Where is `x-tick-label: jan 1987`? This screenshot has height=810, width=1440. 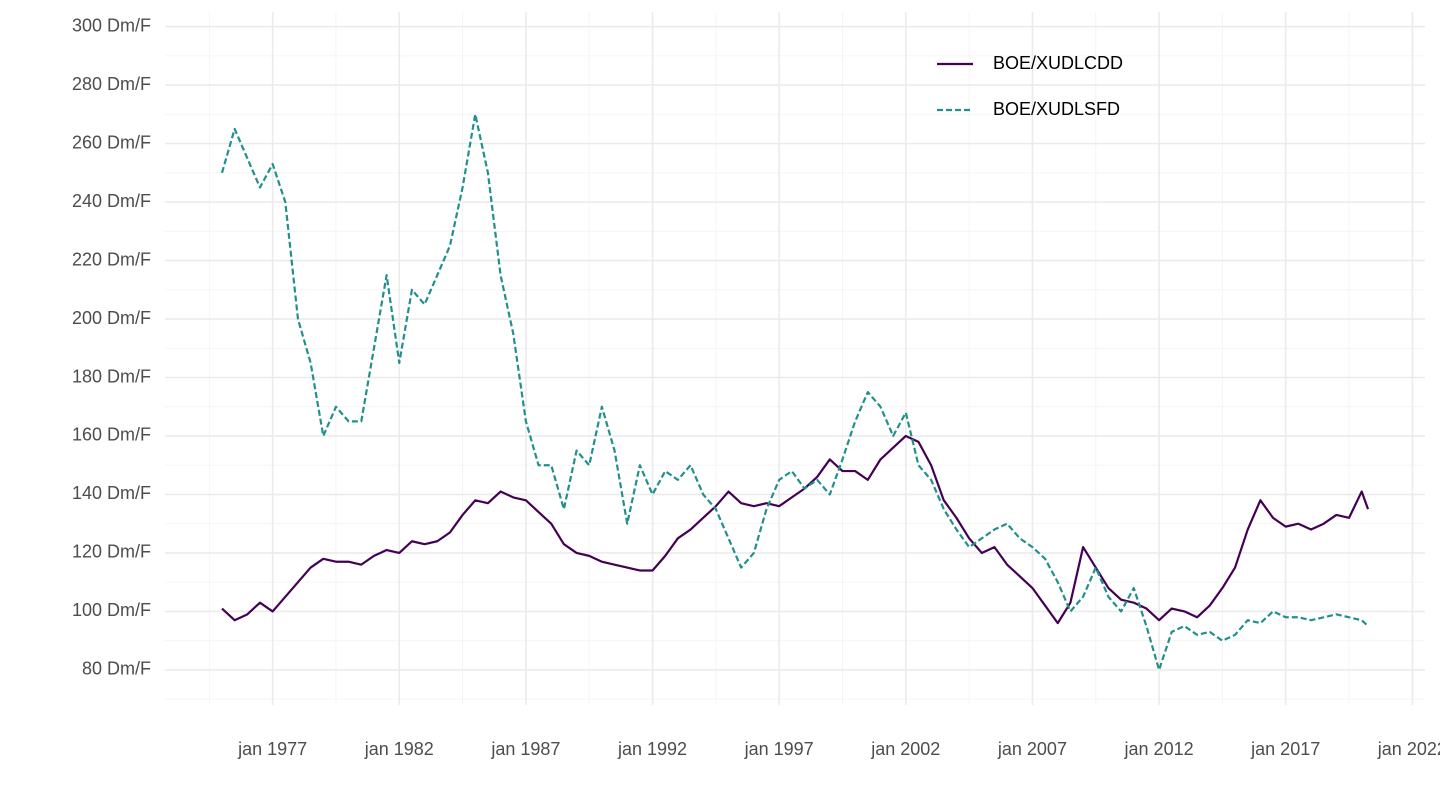 x-tick-label: jan 1987 is located at coordinates (525, 749).